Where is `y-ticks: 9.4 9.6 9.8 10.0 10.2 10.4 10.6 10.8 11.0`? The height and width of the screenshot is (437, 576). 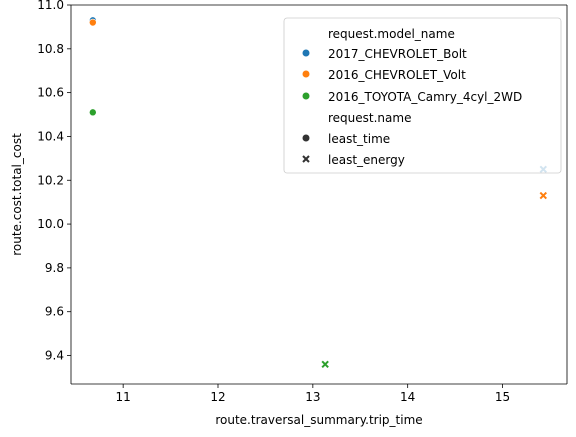 y-ticks: 9.4 9.6 9.8 10.0 10.2 10.4 10.6 10.8 11.0 is located at coordinates (54, 181).